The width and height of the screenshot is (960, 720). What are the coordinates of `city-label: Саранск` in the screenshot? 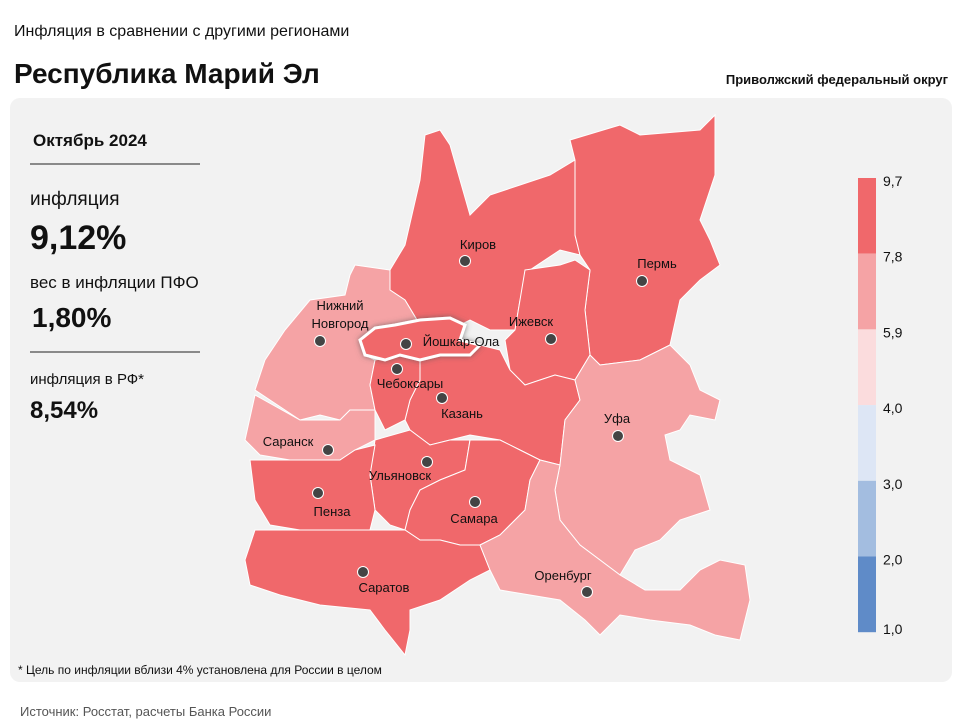 It's located at (288, 441).